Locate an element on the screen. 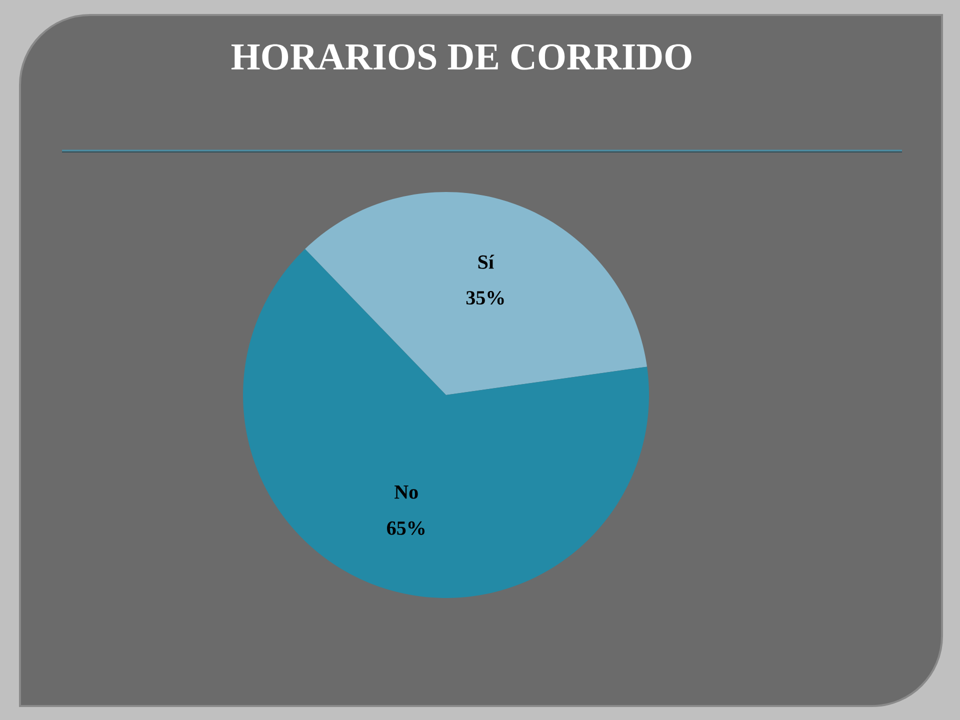 Image resolution: width=960 pixels, height=720 pixels. data-label: 35% is located at coordinates (485, 298).